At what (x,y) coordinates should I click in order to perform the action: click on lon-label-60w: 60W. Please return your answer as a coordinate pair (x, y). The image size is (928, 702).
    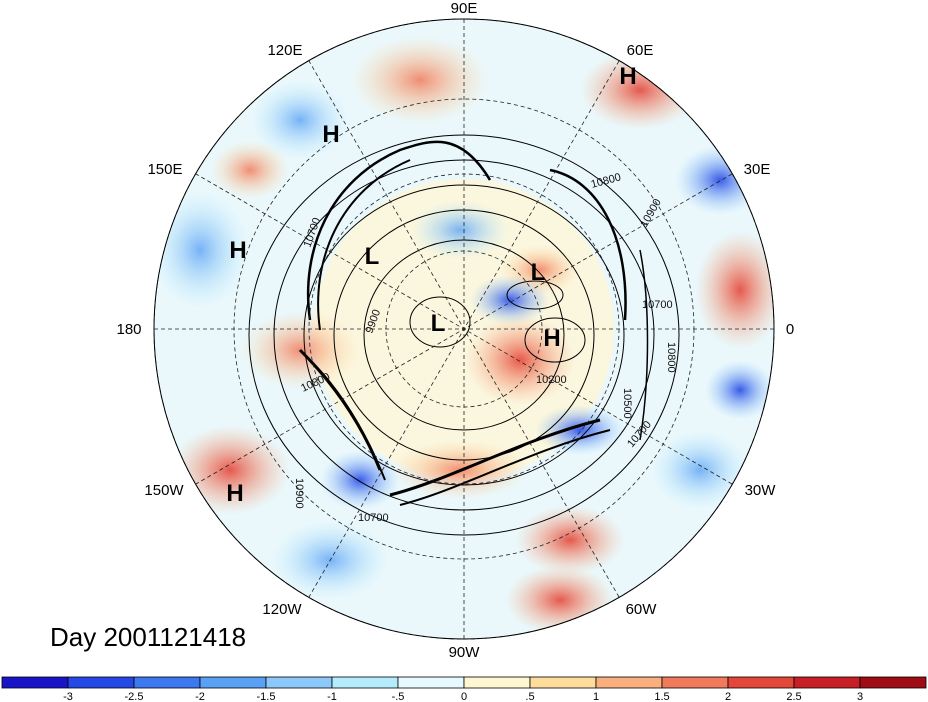
    Looking at the image, I should click on (642, 609).